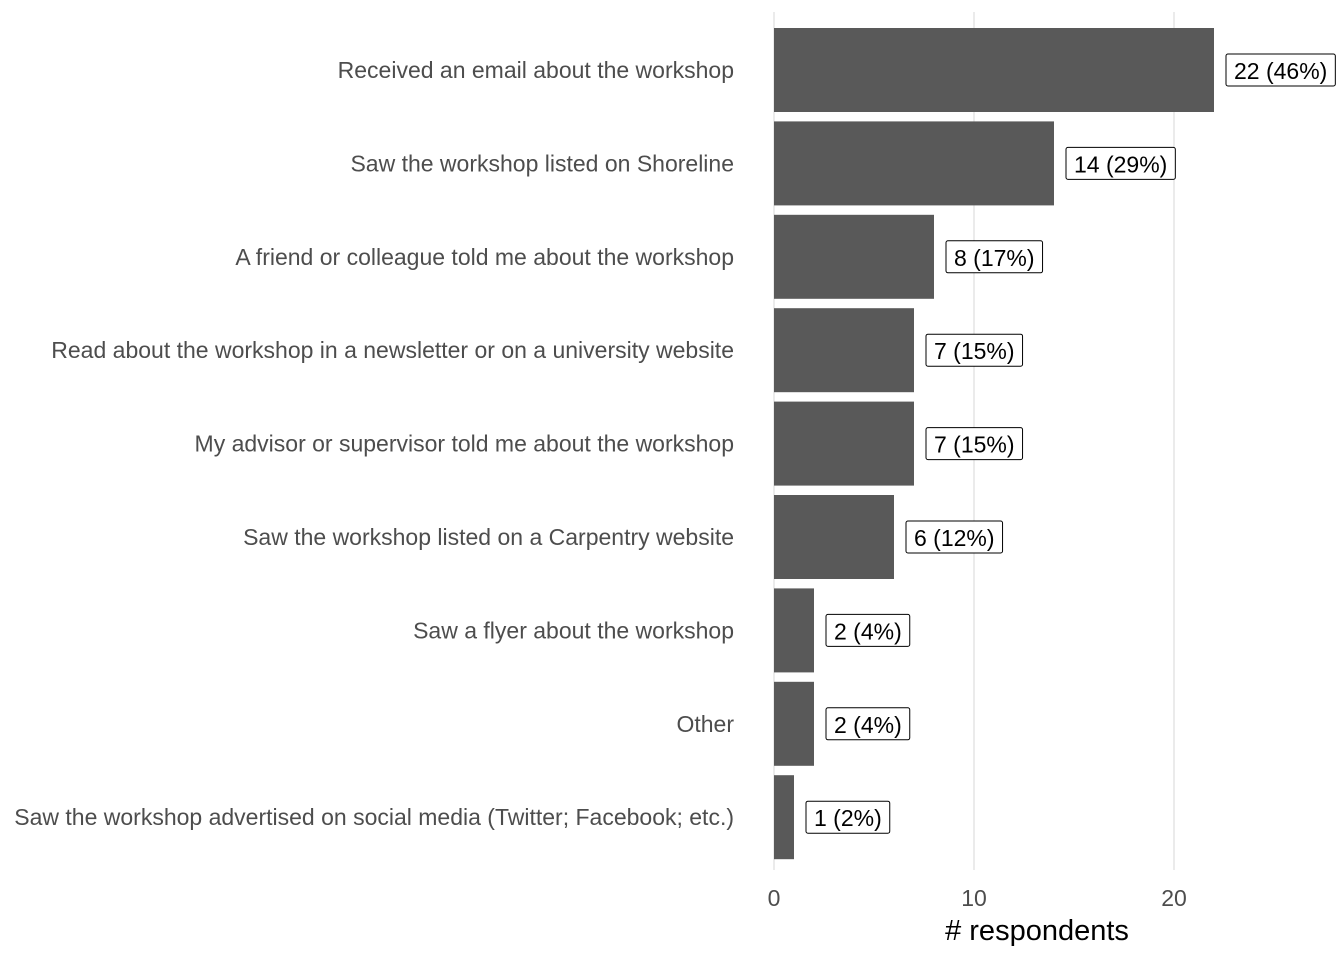  Describe the element at coordinates (1037, 931) in the screenshot. I see `x-axis-title: # respondents` at that location.